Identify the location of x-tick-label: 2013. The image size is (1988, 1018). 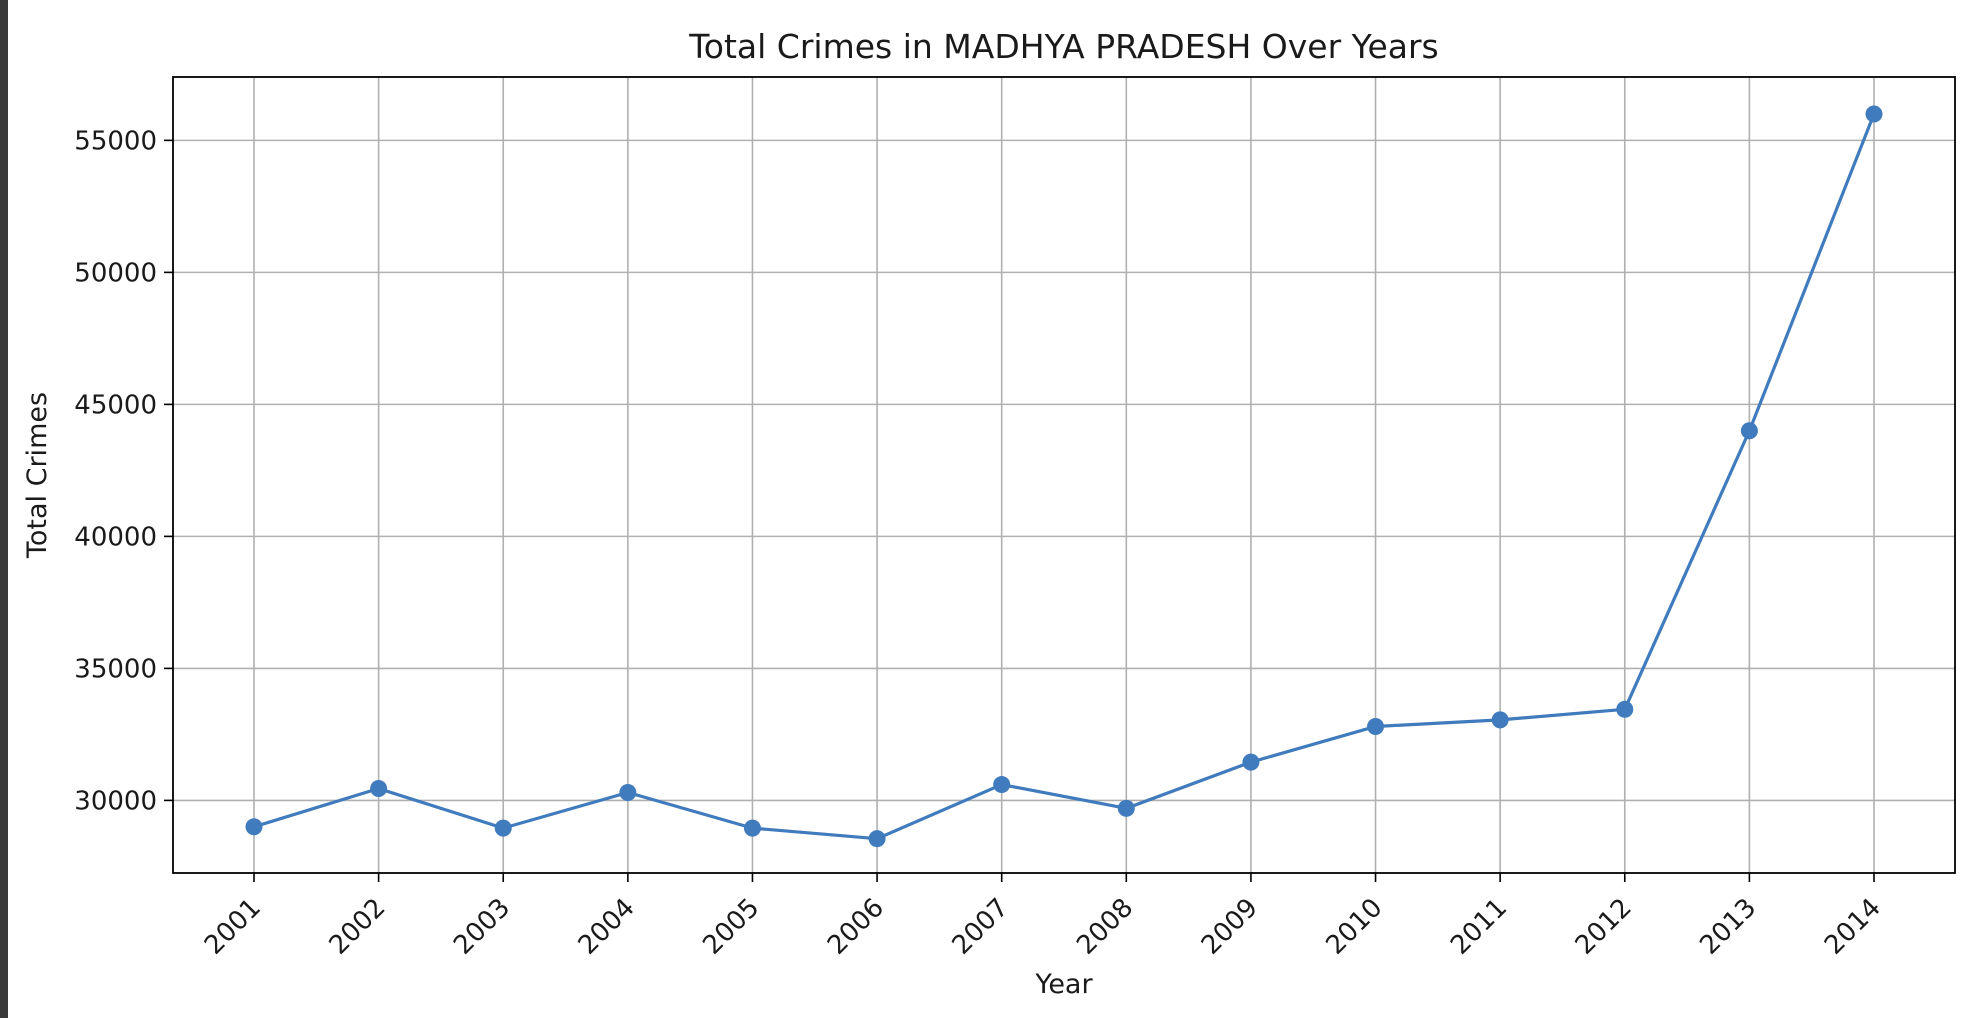
(1728, 927).